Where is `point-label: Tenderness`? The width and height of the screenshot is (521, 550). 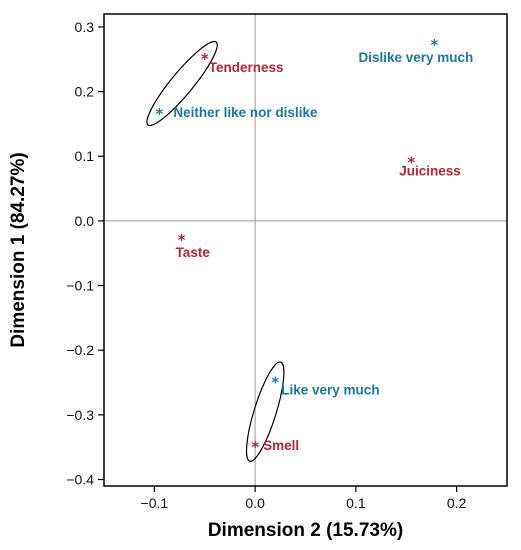
point-label: Tenderness is located at coordinates (246, 67).